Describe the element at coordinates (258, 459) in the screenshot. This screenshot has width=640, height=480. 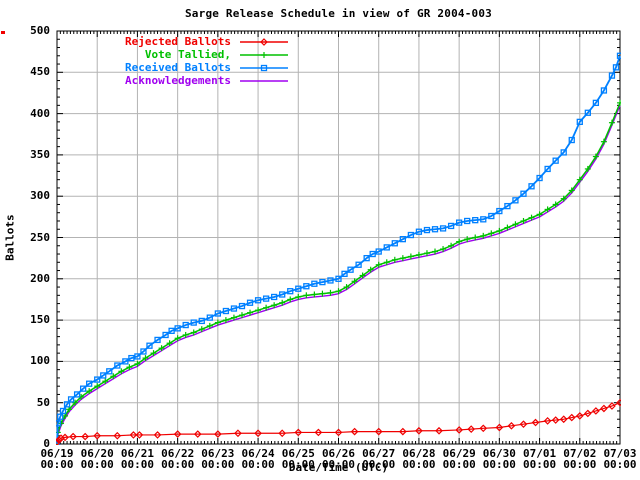
I see `x-tick-label: 06/24 00:00` at that location.